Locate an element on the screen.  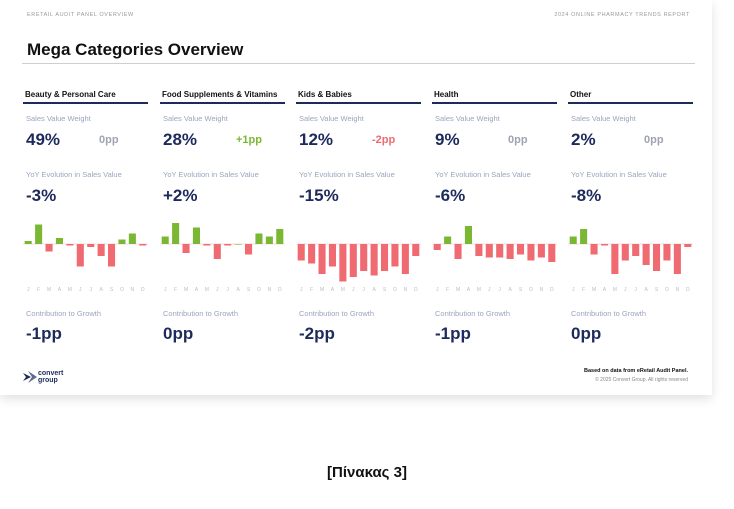
share-value: 28% is located at coordinates (180, 139).